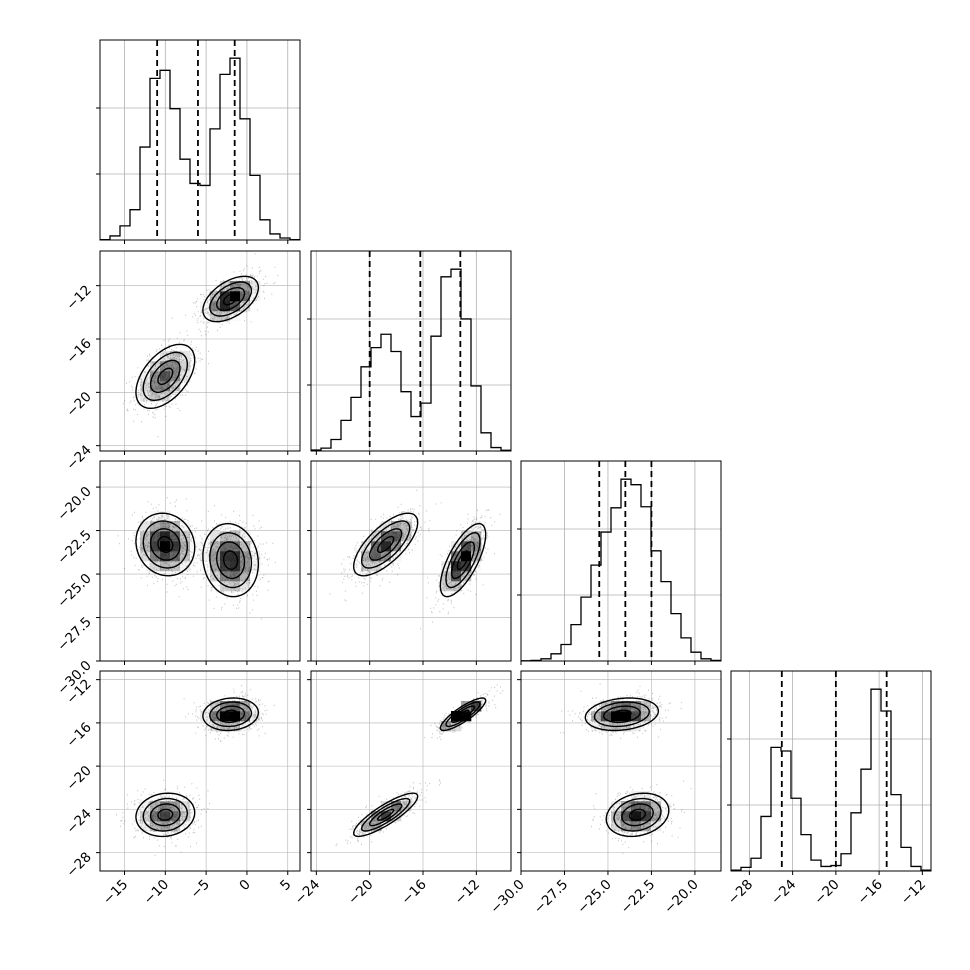  Describe the element at coordinates (74, 591) in the screenshot. I see `y-tick-label: −25.0` at that location.